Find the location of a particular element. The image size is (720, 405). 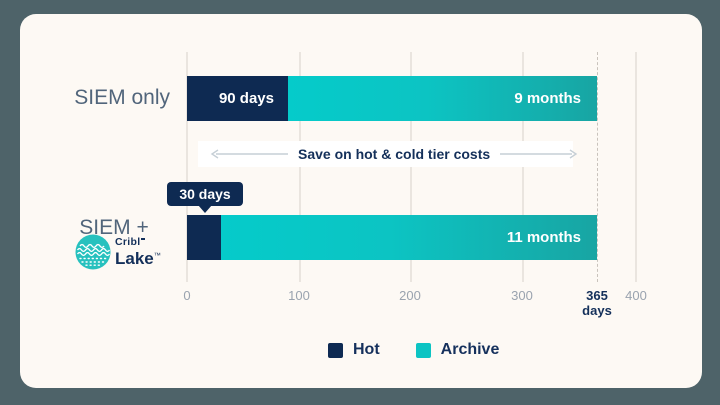

savings-banner: Save on hot & cold tier costs is located at coordinates (388, 154).